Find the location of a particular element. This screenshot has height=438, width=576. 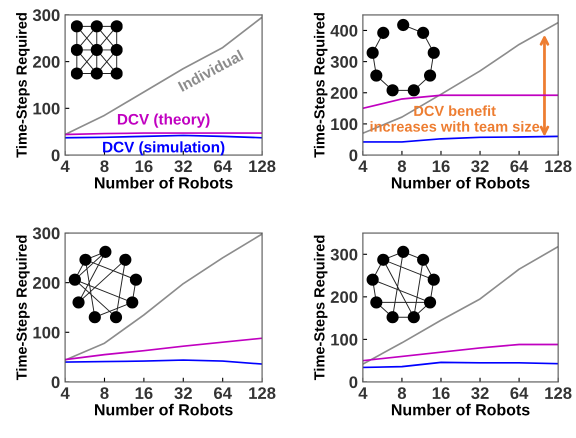

series-label: DCV (theory) is located at coordinates (164, 120).